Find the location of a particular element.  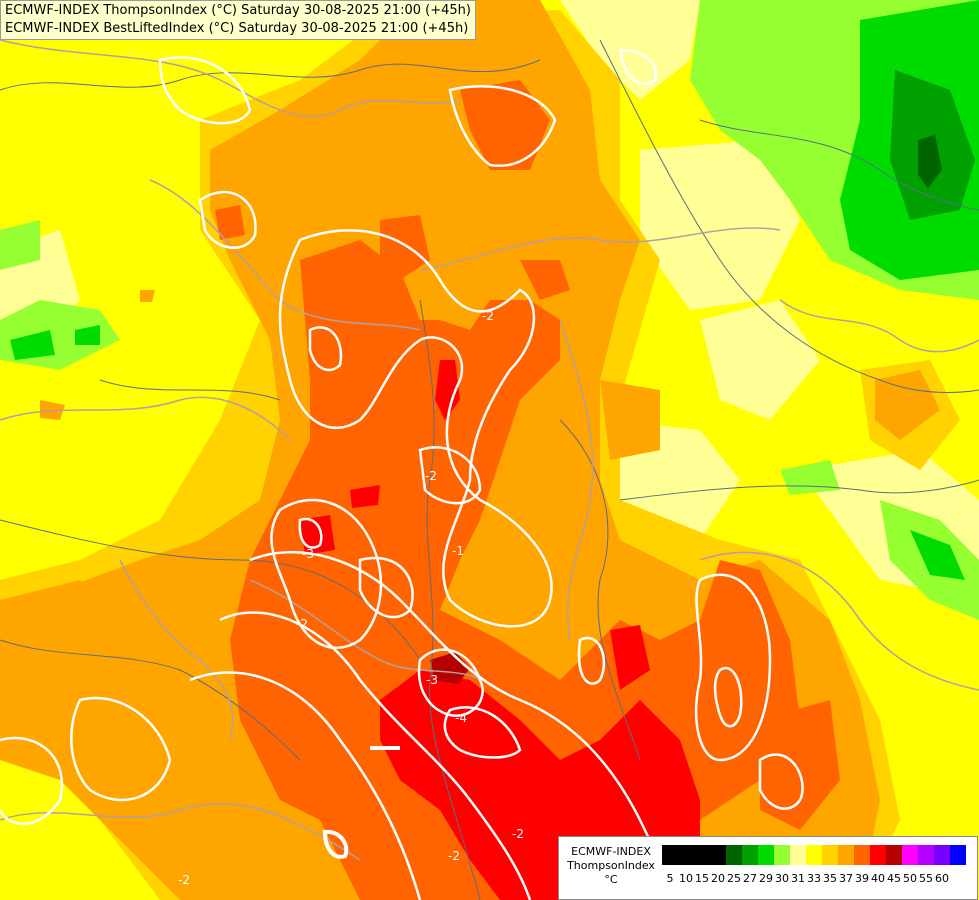

legend-swatches is located at coordinates (814, 855).